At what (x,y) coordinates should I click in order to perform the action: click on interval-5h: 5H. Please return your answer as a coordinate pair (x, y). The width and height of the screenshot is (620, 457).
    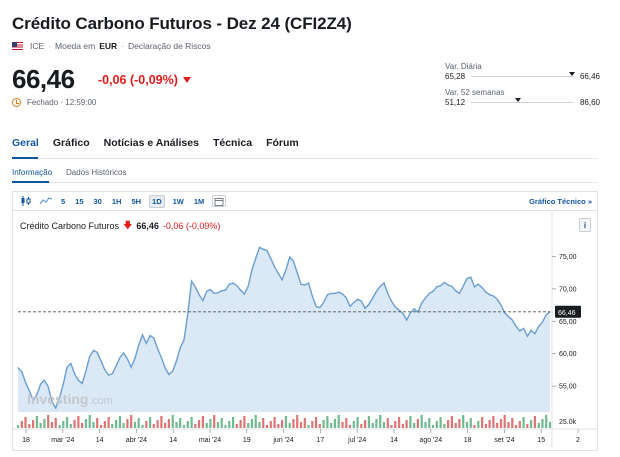
    Looking at the image, I should click on (136, 201).